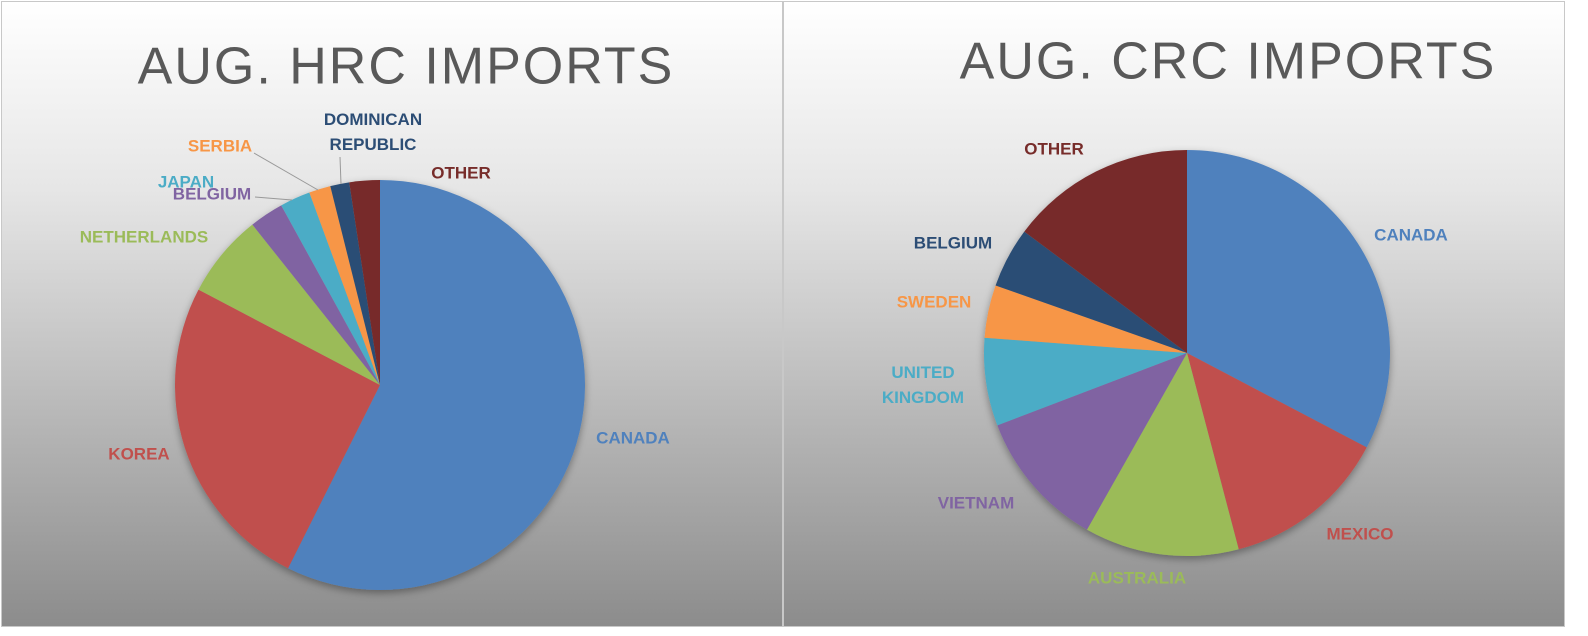 This screenshot has height=636, width=1588. I want to click on slice-label: NETHERLANDS, so click(144, 237).